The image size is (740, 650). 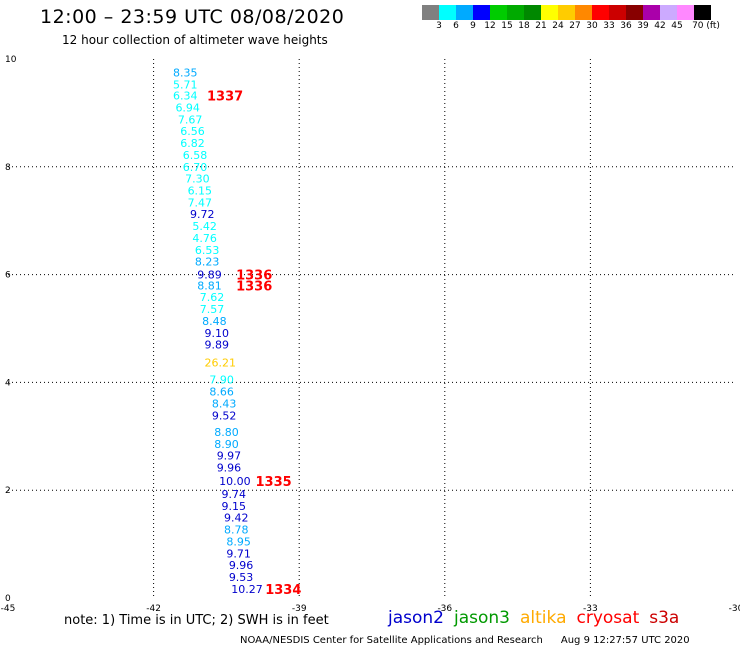 What do you see at coordinates (543, 618) in the screenshot?
I see `legend-altika: altika` at bounding box center [543, 618].